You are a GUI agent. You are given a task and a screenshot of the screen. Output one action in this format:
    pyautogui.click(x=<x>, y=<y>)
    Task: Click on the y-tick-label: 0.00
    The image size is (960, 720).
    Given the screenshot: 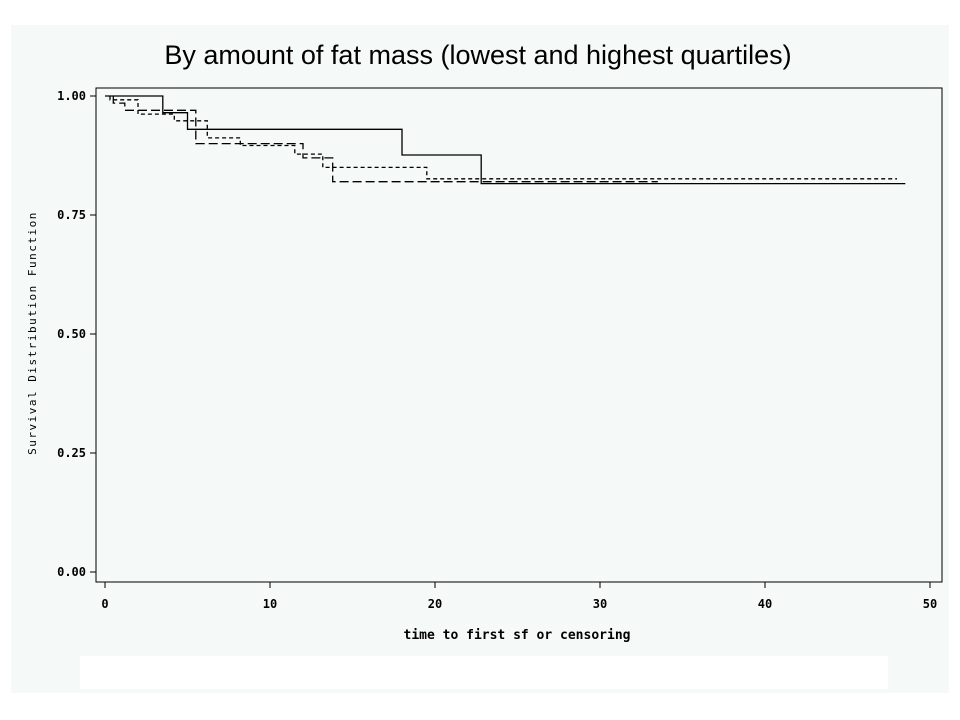 What is the action you would take?
    pyautogui.click(x=71, y=572)
    